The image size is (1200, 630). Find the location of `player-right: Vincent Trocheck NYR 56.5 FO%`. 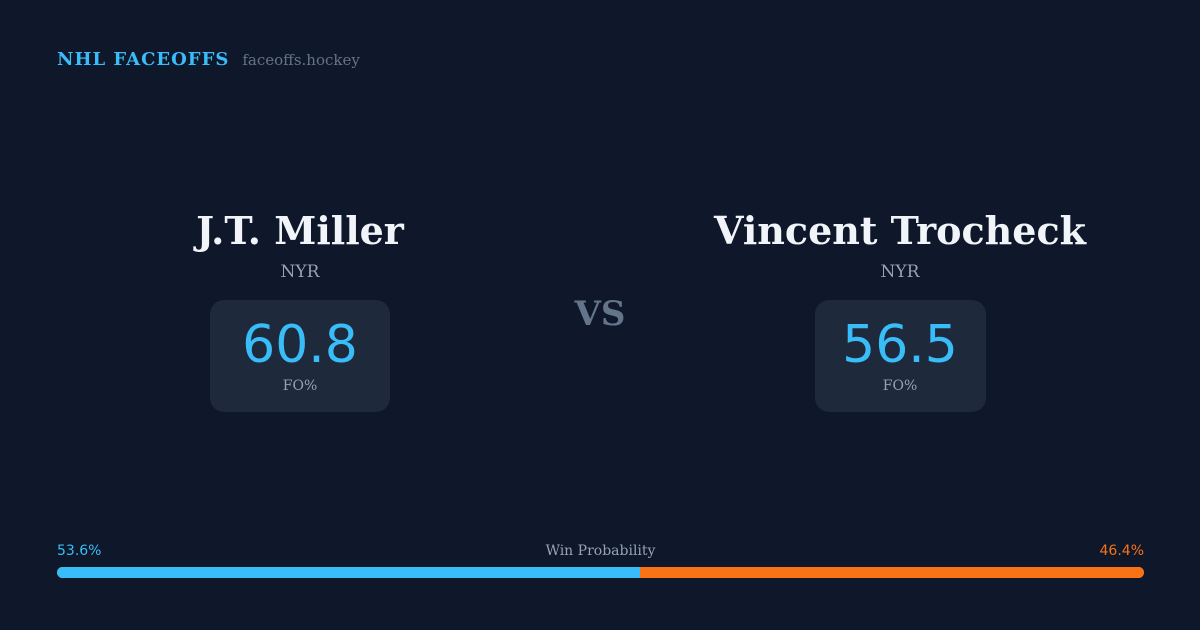

player-right: Vincent Trocheck NYR 56.5 FO% is located at coordinates (900, 309).